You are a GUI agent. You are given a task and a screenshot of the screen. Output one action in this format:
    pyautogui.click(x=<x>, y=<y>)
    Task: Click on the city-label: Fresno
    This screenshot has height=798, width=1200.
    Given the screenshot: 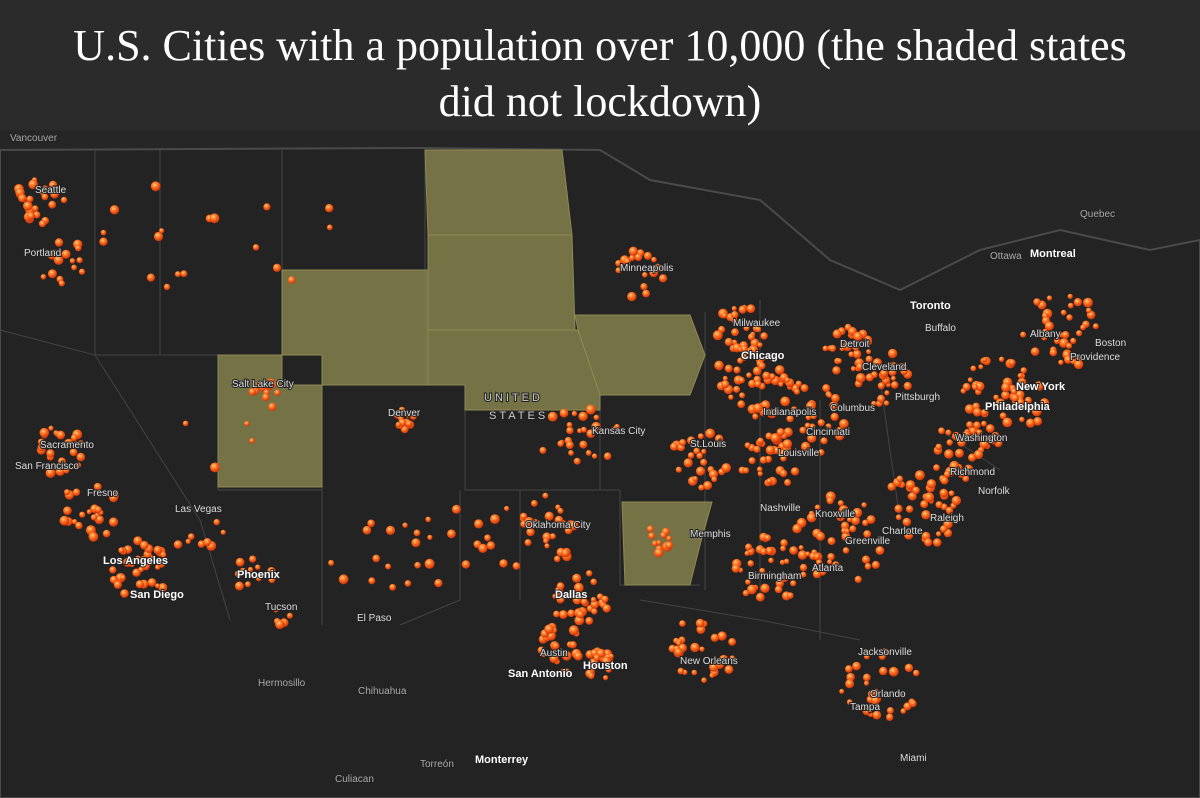 What is the action you would take?
    pyautogui.click(x=103, y=493)
    